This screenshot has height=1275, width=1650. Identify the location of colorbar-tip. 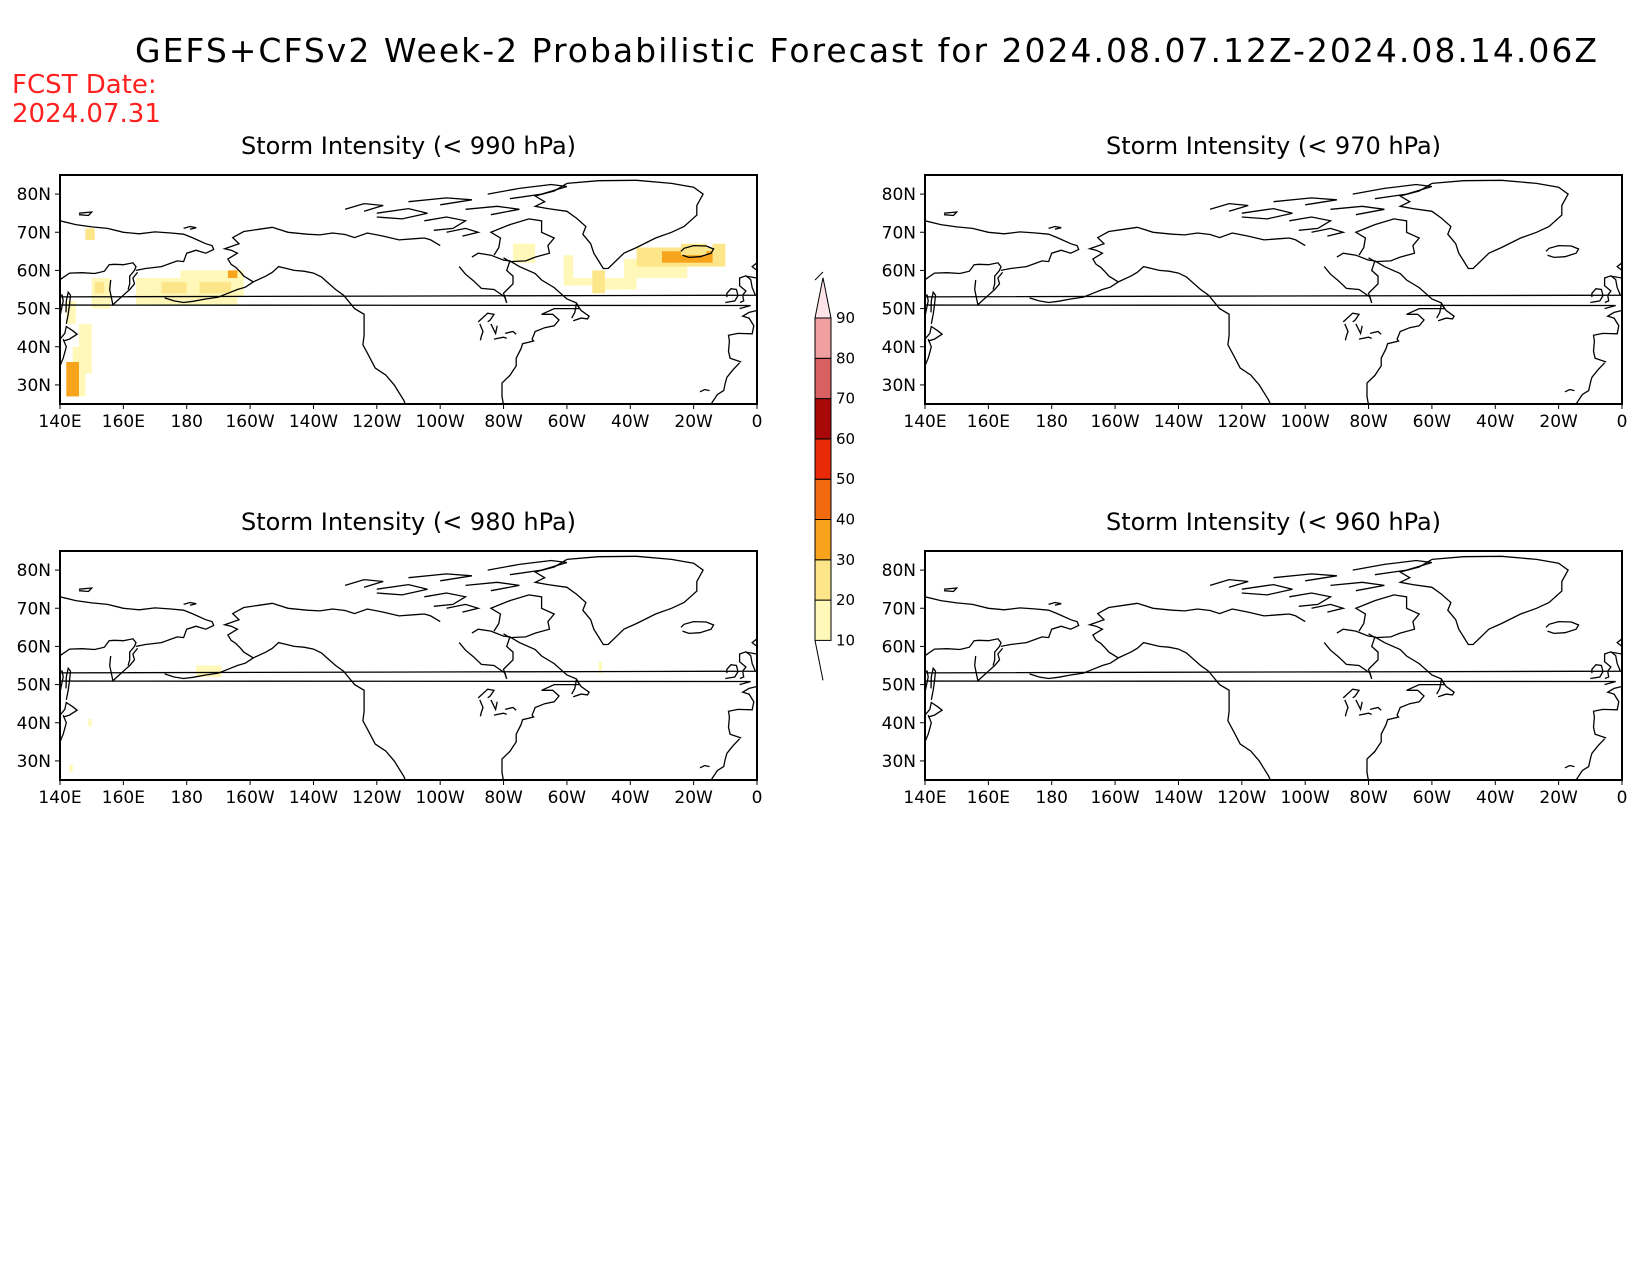
(819, 276).